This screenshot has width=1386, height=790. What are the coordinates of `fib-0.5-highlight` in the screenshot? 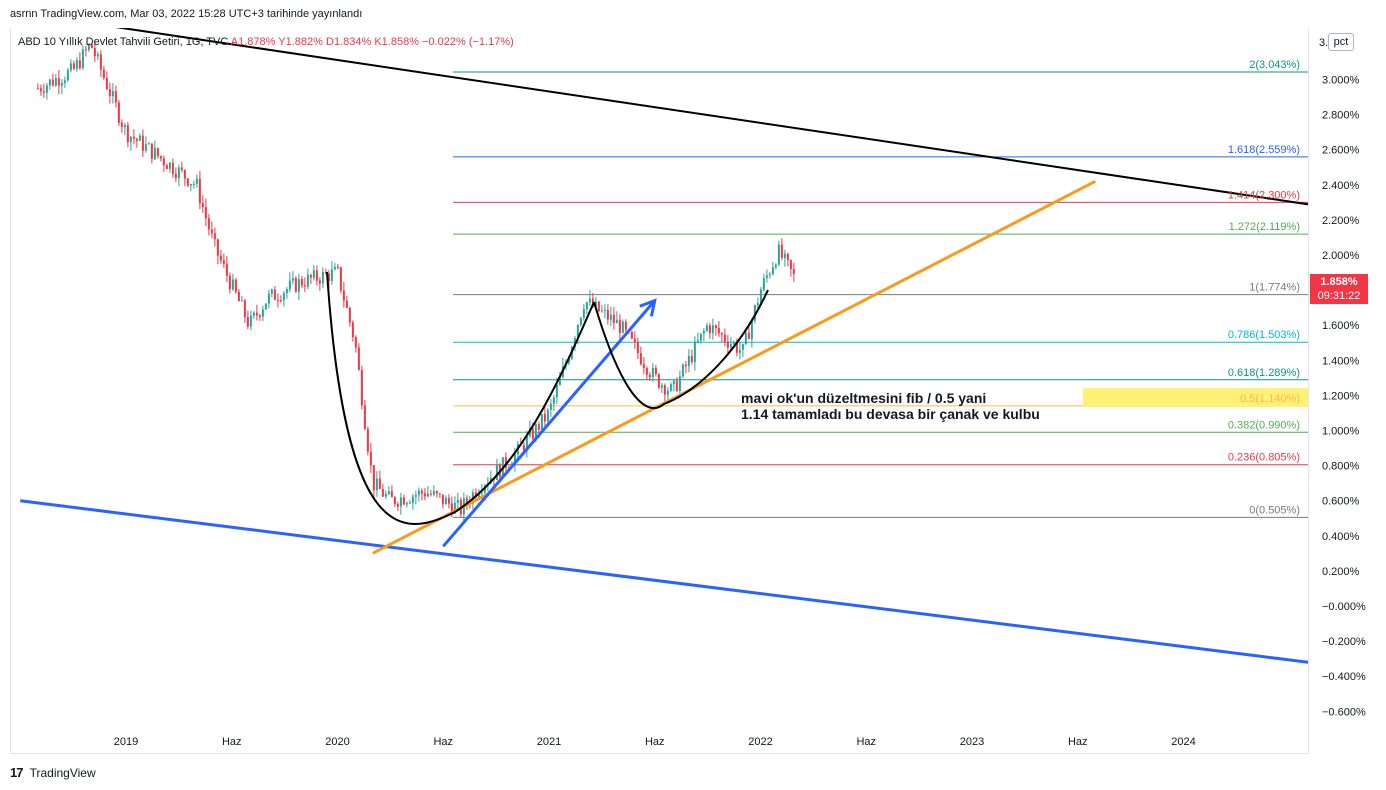 It's located at (1195, 397).